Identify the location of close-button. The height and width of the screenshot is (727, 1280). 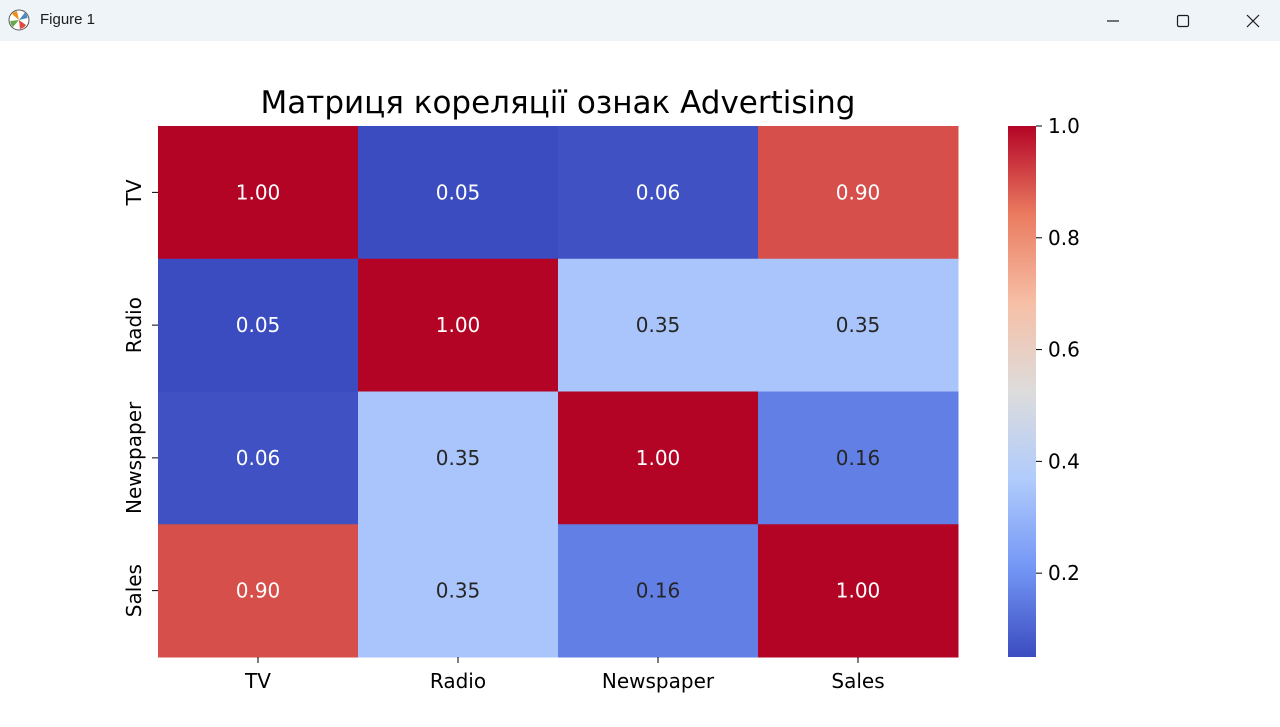
(1249, 20).